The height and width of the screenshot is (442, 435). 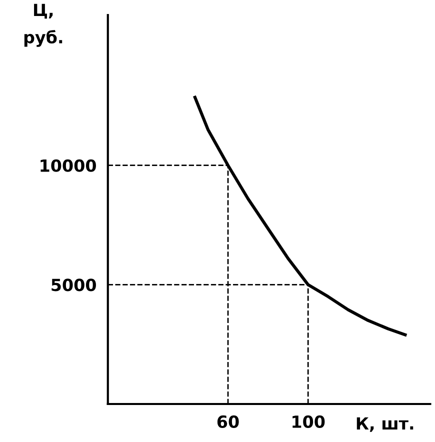 What do you see at coordinates (74, 285) in the screenshot?
I see `y-tick-label: 5000` at bounding box center [74, 285].